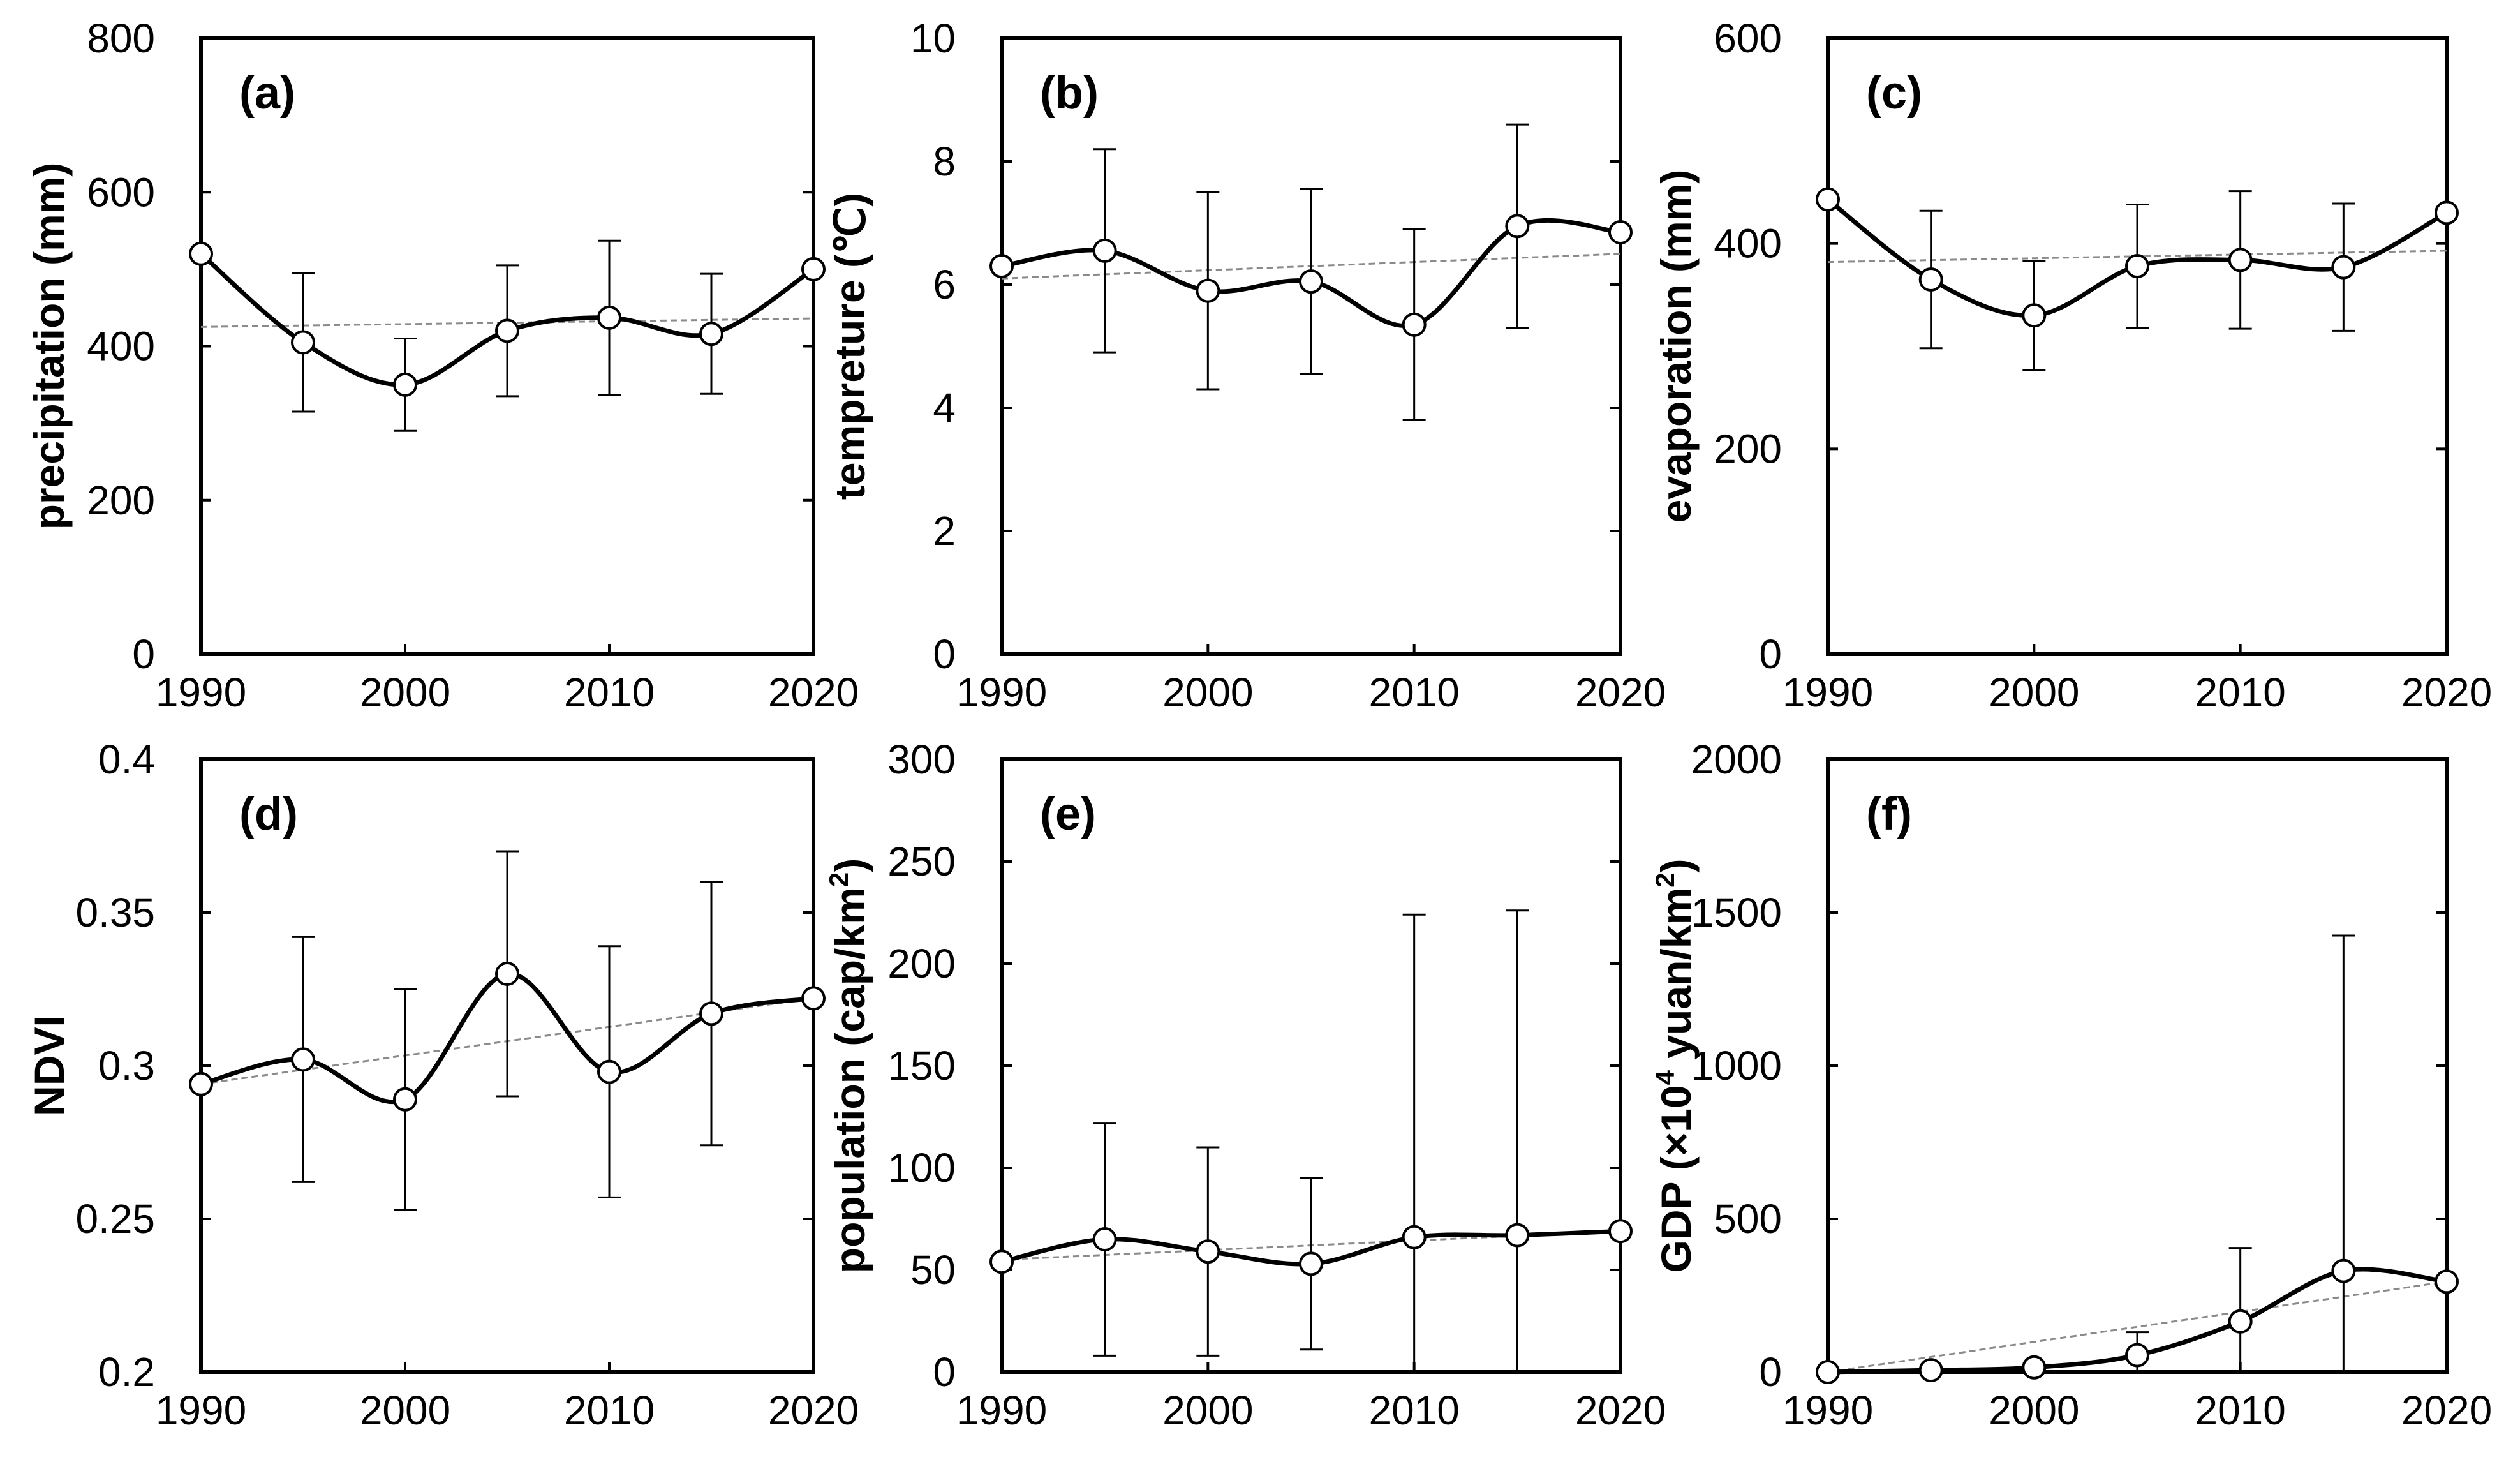 This screenshot has width=2520, height=1462. What do you see at coordinates (1889, 814) in the screenshot?
I see `panel-label: (f)` at bounding box center [1889, 814].